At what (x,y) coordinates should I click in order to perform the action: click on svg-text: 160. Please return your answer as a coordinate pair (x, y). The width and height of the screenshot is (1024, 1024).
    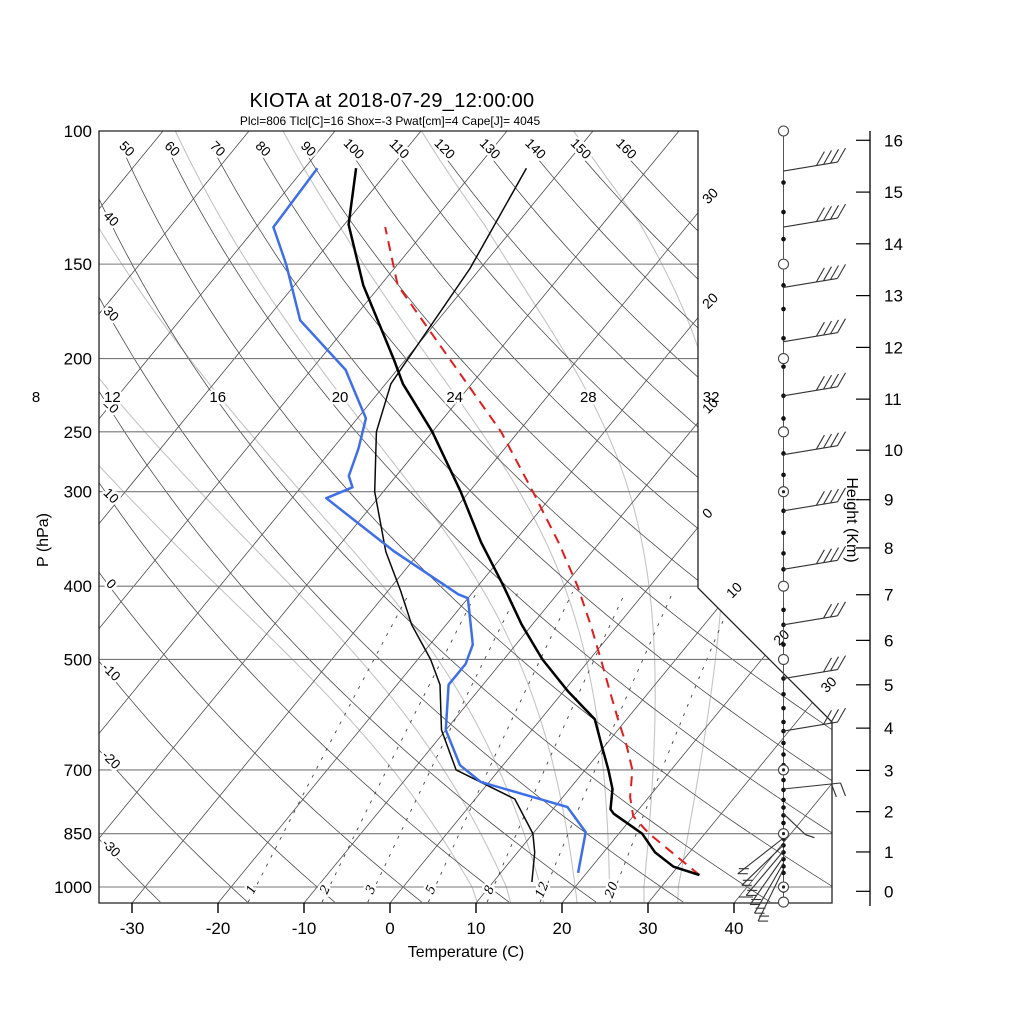
    Looking at the image, I should click on (626, 149).